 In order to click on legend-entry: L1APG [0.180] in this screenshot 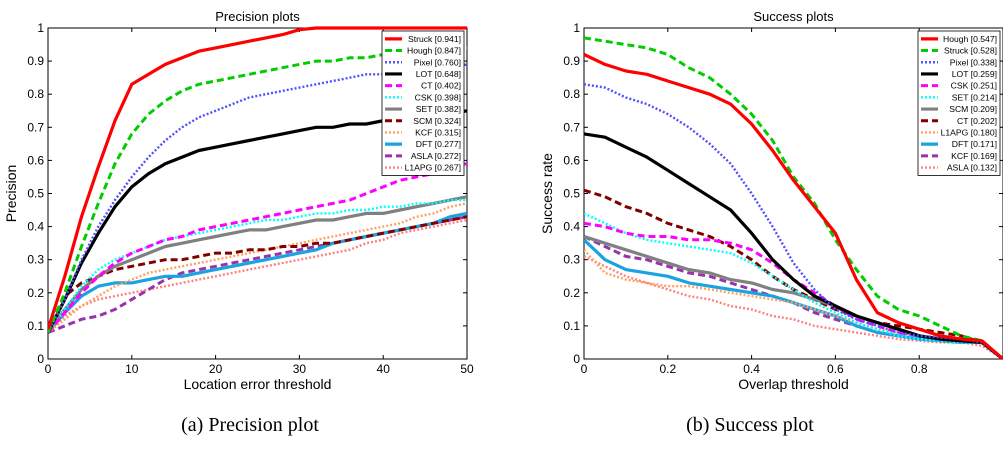, I will do `click(969, 132)`.